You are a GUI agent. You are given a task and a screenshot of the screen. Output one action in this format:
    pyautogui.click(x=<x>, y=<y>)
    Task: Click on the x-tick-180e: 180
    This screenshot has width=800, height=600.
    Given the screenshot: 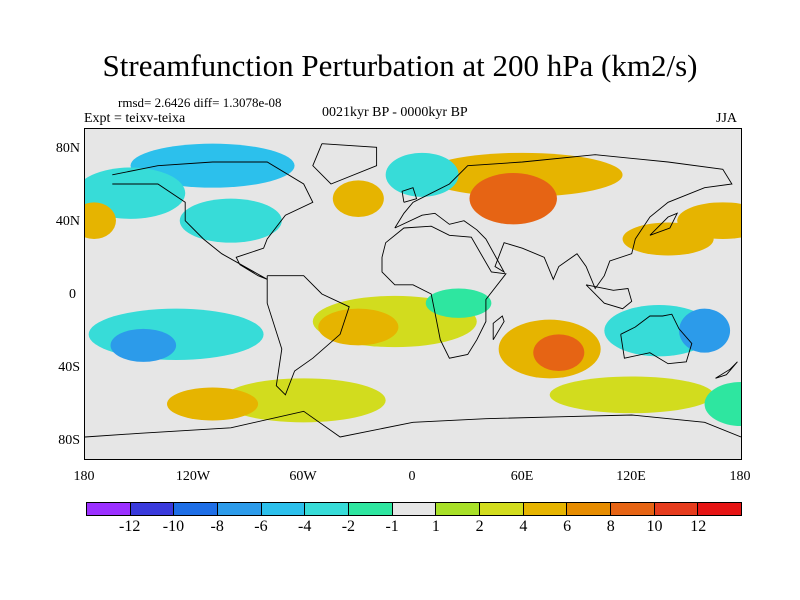 What is the action you would take?
    pyautogui.click(x=740, y=476)
    